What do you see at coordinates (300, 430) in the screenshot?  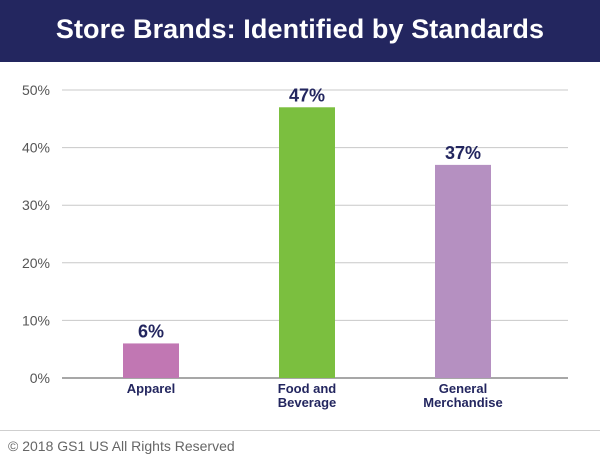 I see `footer-divider` at bounding box center [300, 430].